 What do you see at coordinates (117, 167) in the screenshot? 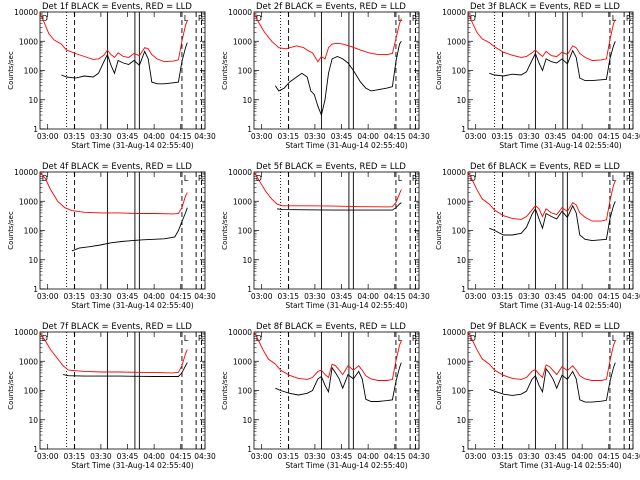
I see `panel-title: Det 4f BLACK = Events, RED = LLD` at bounding box center [117, 167].